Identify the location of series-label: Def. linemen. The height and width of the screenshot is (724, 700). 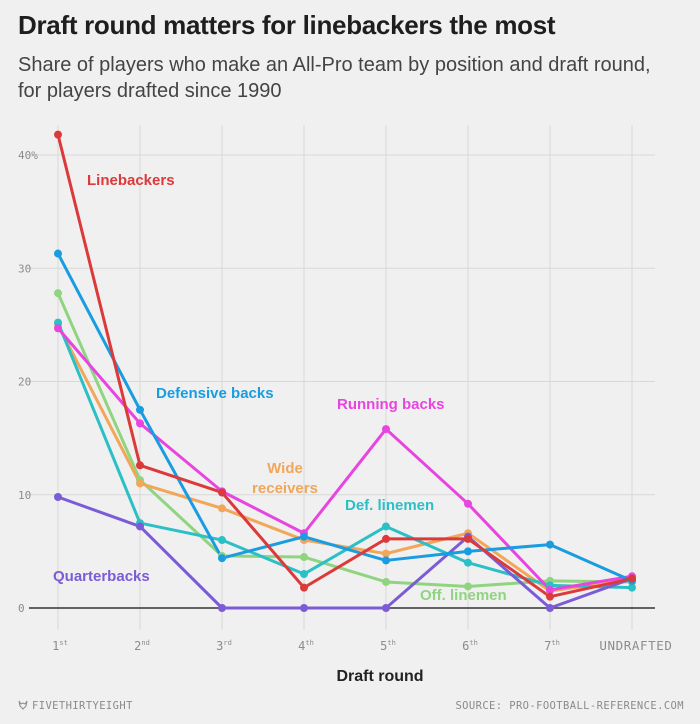
(389, 505).